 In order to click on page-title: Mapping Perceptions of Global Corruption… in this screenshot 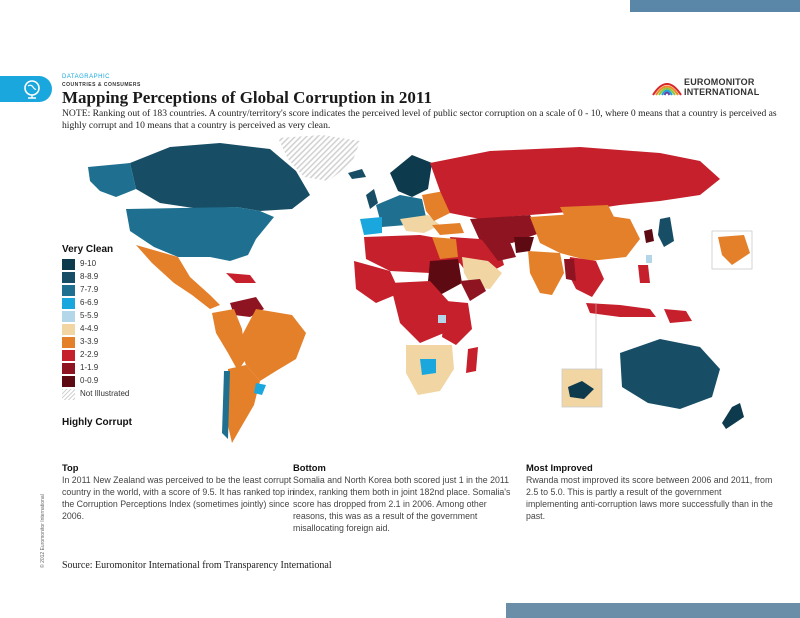, I will do `click(247, 97)`.